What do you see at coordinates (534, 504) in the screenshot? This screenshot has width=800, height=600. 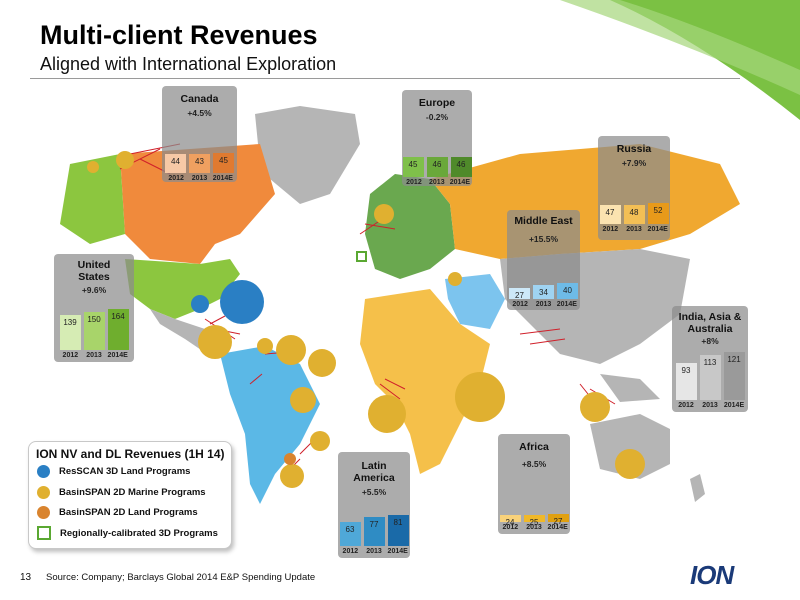 I see `bars-africa: 24 25 27 2012 2013 2014E` at bounding box center [534, 504].